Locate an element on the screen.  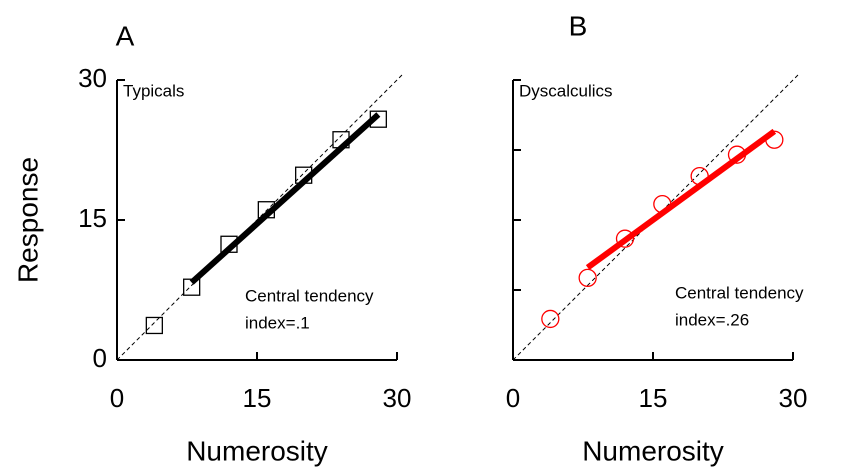
y-tick-label: 15 is located at coordinates (92, 218).